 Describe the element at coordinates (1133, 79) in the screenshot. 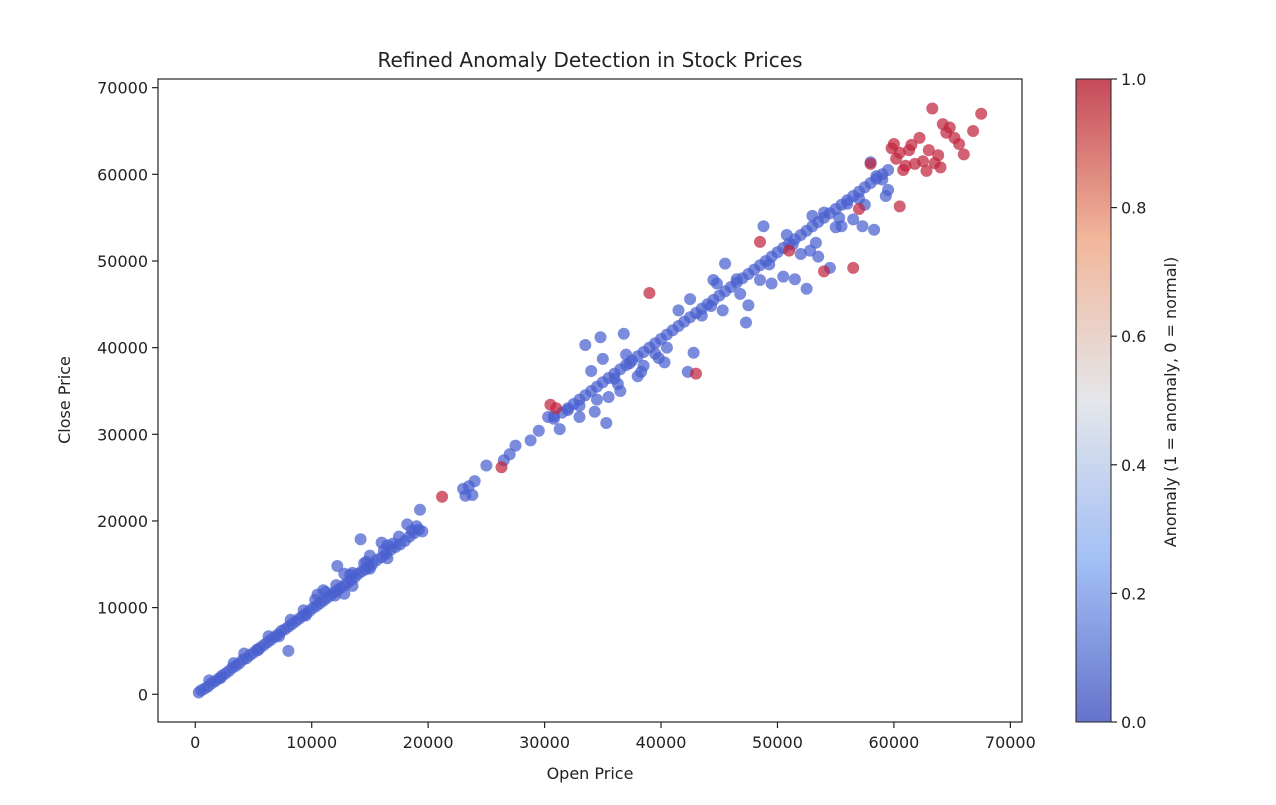

I see `colorbar-tick-label: 1.0` at that location.